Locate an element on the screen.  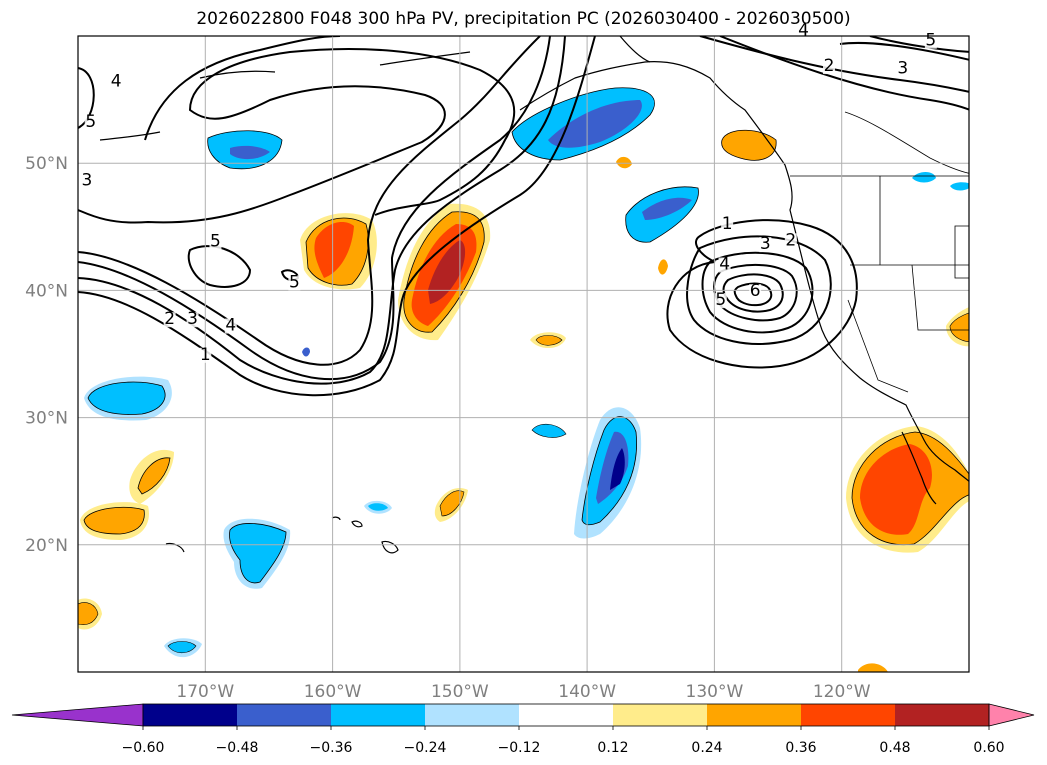
colorbar-extend-low is located at coordinates (77, 715).